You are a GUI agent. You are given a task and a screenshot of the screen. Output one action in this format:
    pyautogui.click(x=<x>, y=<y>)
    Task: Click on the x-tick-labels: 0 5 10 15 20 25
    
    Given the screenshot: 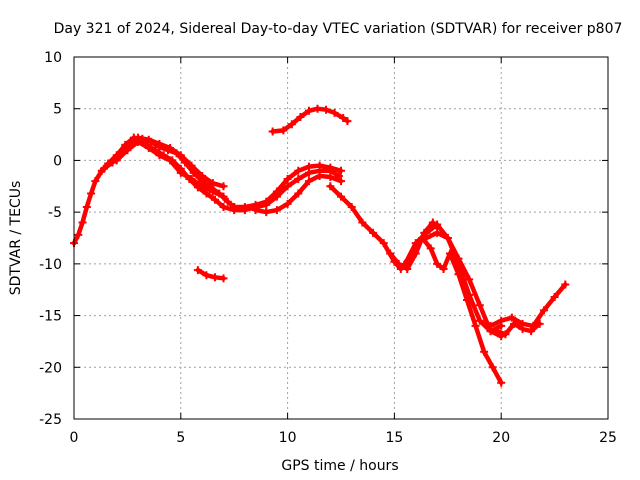 What is the action you would take?
    pyautogui.click(x=343, y=438)
    